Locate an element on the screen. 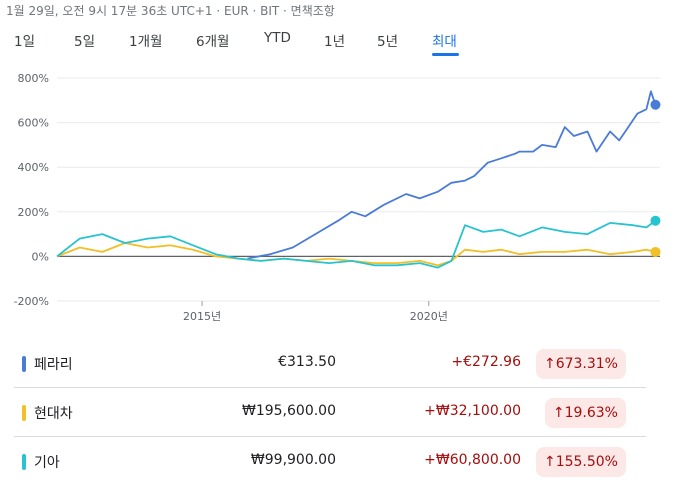 This screenshot has height=493, width=677. y-tick-label: 800% is located at coordinates (33, 78).